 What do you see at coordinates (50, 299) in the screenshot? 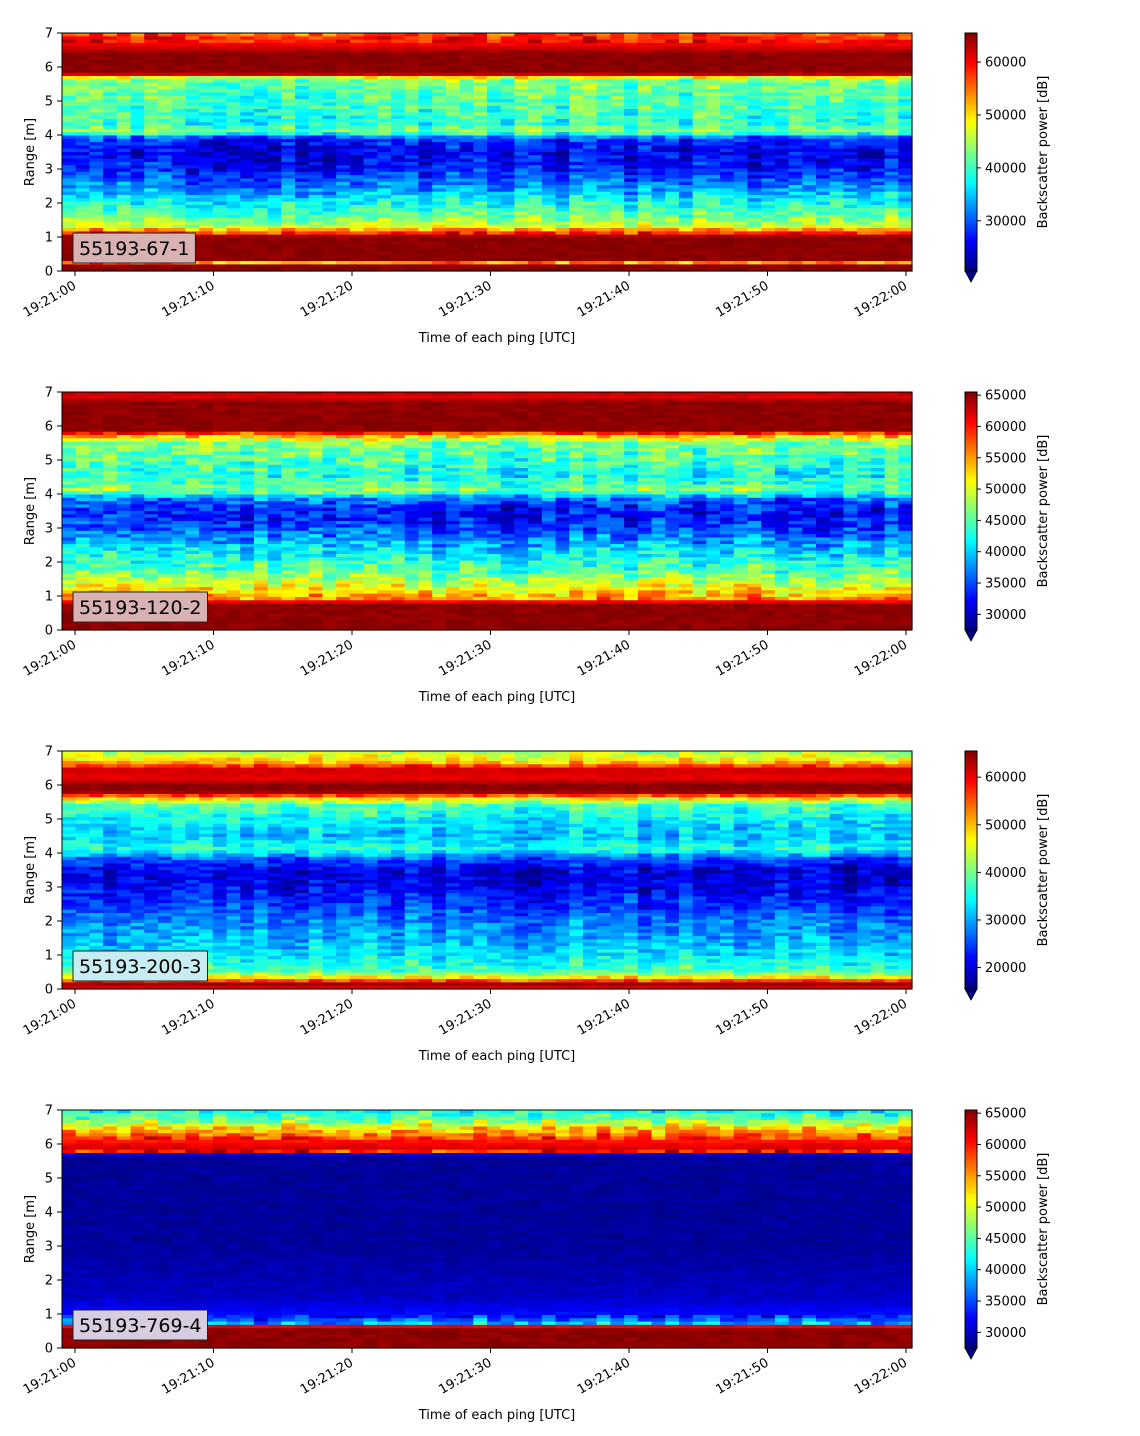
I see `x-tick-label: 19:21:00` at bounding box center [50, 299].